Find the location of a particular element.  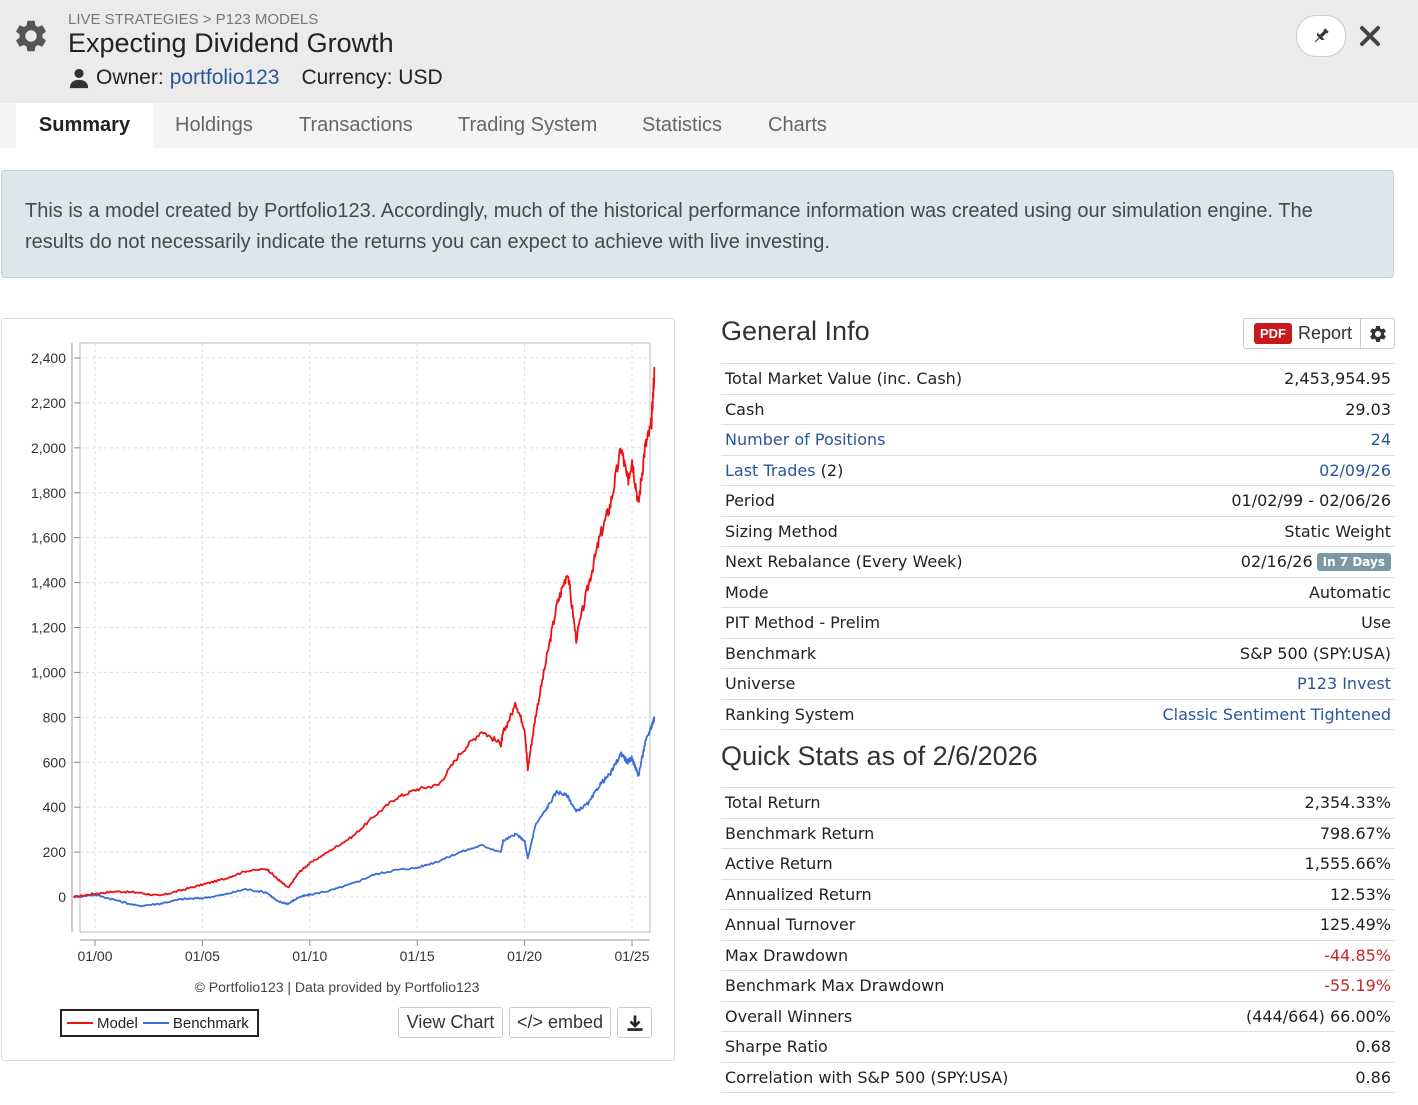

x-tick-label: 01/20 is located at coordinates (524, 956).